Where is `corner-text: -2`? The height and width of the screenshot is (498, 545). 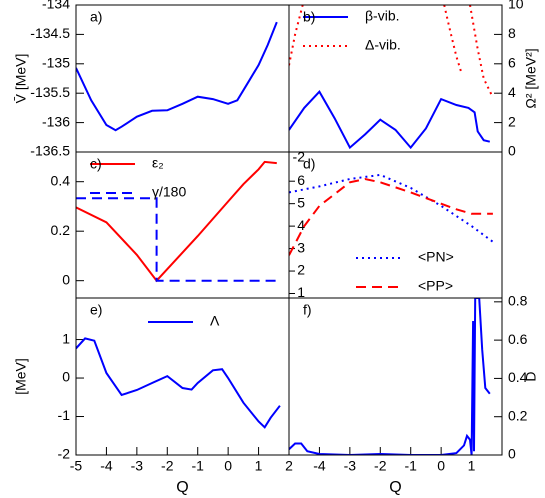
corner-text: -2 is located at coordinates (299, 157).